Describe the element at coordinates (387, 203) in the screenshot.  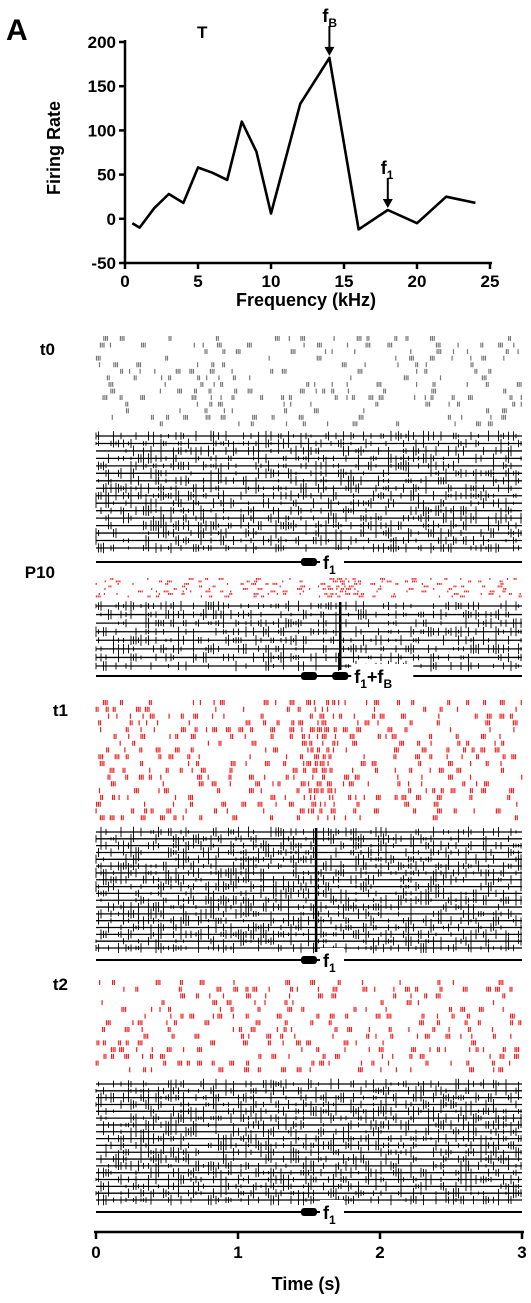
I see `annotation-arrowhead-f1` at that location.